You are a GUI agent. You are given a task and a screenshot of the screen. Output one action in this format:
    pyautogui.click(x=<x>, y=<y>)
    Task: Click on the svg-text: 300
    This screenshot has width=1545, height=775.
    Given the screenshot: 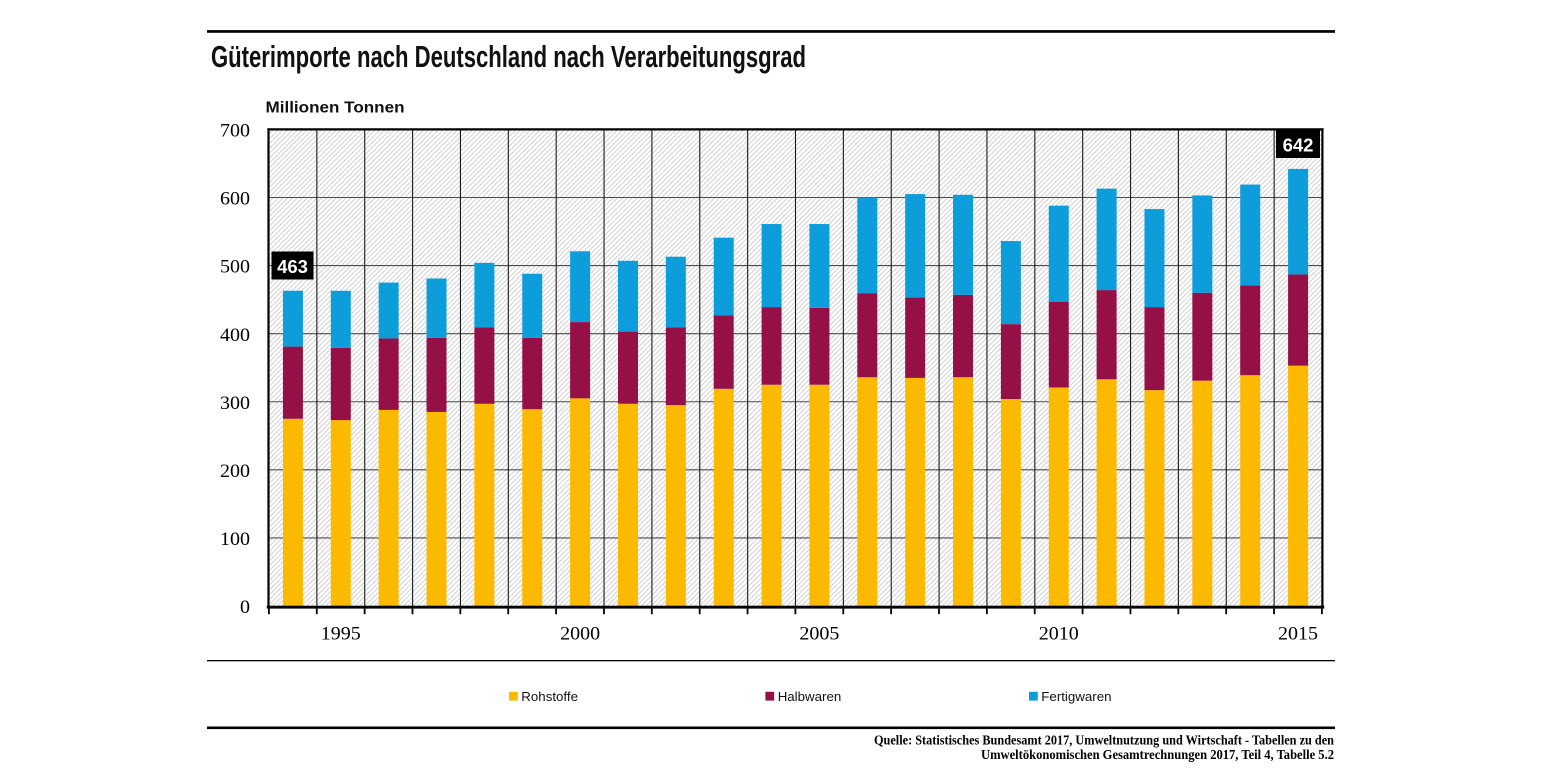 What is the action you would take?
    pyautogui.click(x=235, y=403)
    